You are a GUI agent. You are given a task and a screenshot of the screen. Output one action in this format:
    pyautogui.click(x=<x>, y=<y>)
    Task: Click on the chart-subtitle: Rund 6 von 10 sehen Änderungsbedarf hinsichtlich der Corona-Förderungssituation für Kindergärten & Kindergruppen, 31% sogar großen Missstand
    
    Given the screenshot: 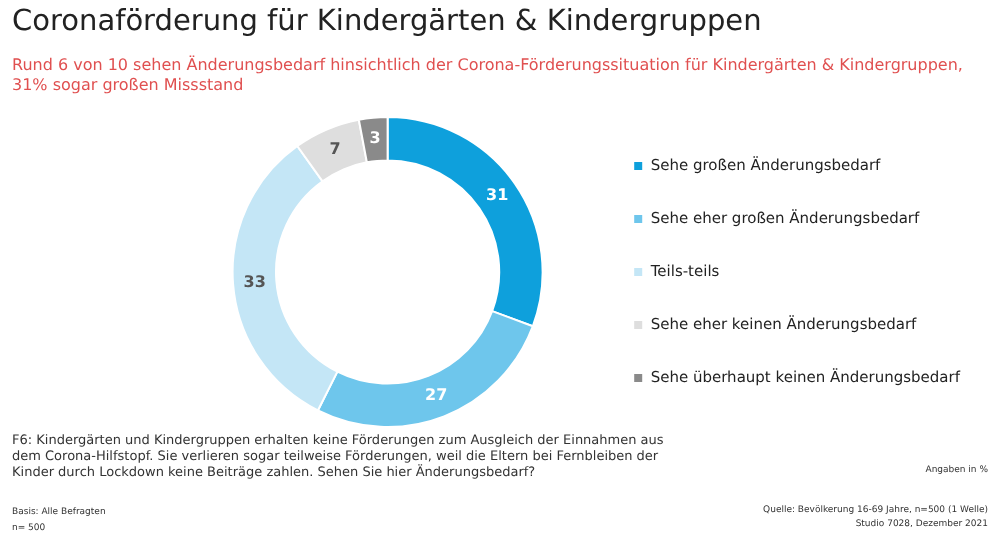 What is the action you would take?
    pyautogui.click(x=488, y=76)
    